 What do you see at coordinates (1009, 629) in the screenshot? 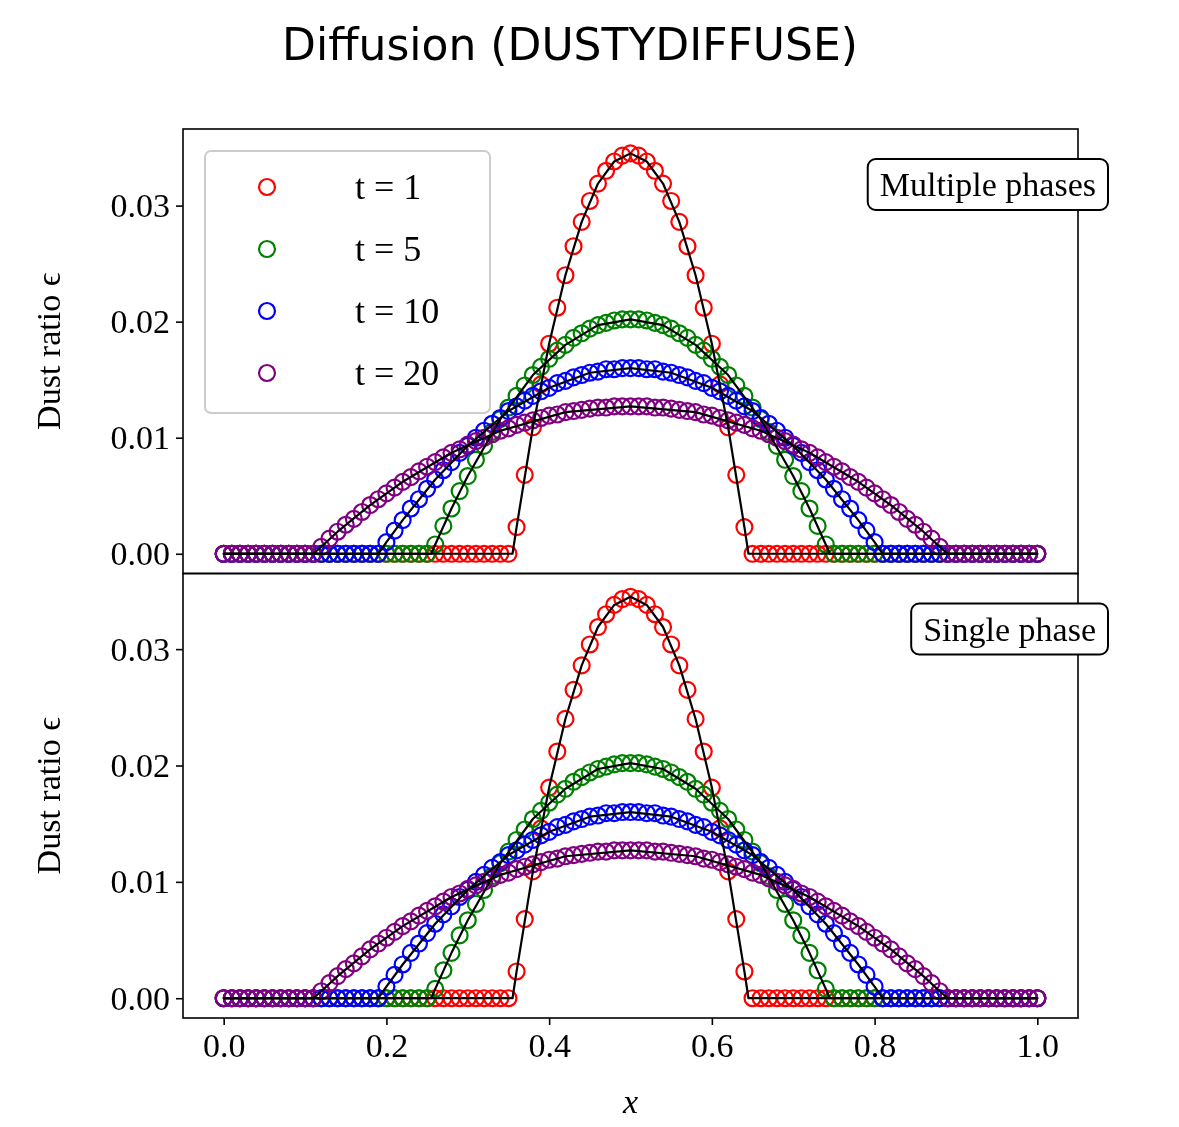
I see `annotation: Single phase` at bounding box center [1009, 629].